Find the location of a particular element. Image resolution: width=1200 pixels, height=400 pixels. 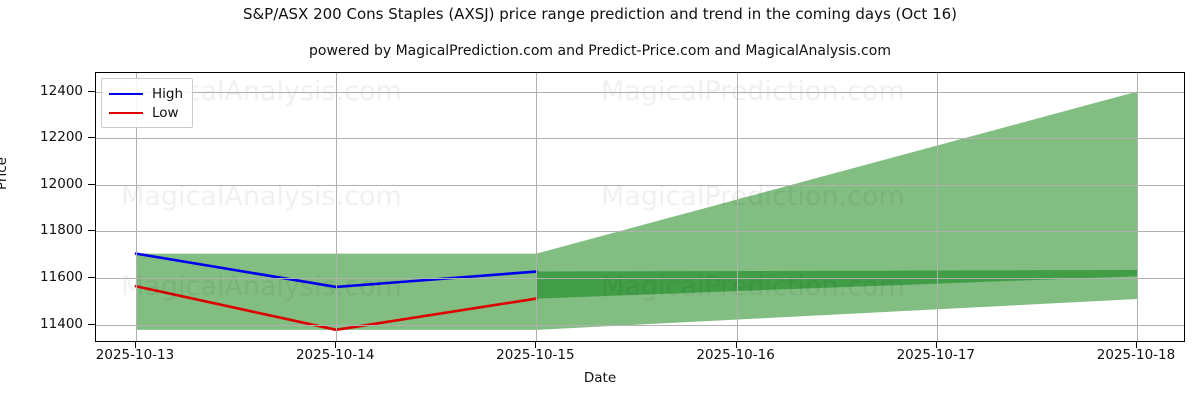

x-tick-label: 2025-10-18 is located at coordinates (1136, 355).